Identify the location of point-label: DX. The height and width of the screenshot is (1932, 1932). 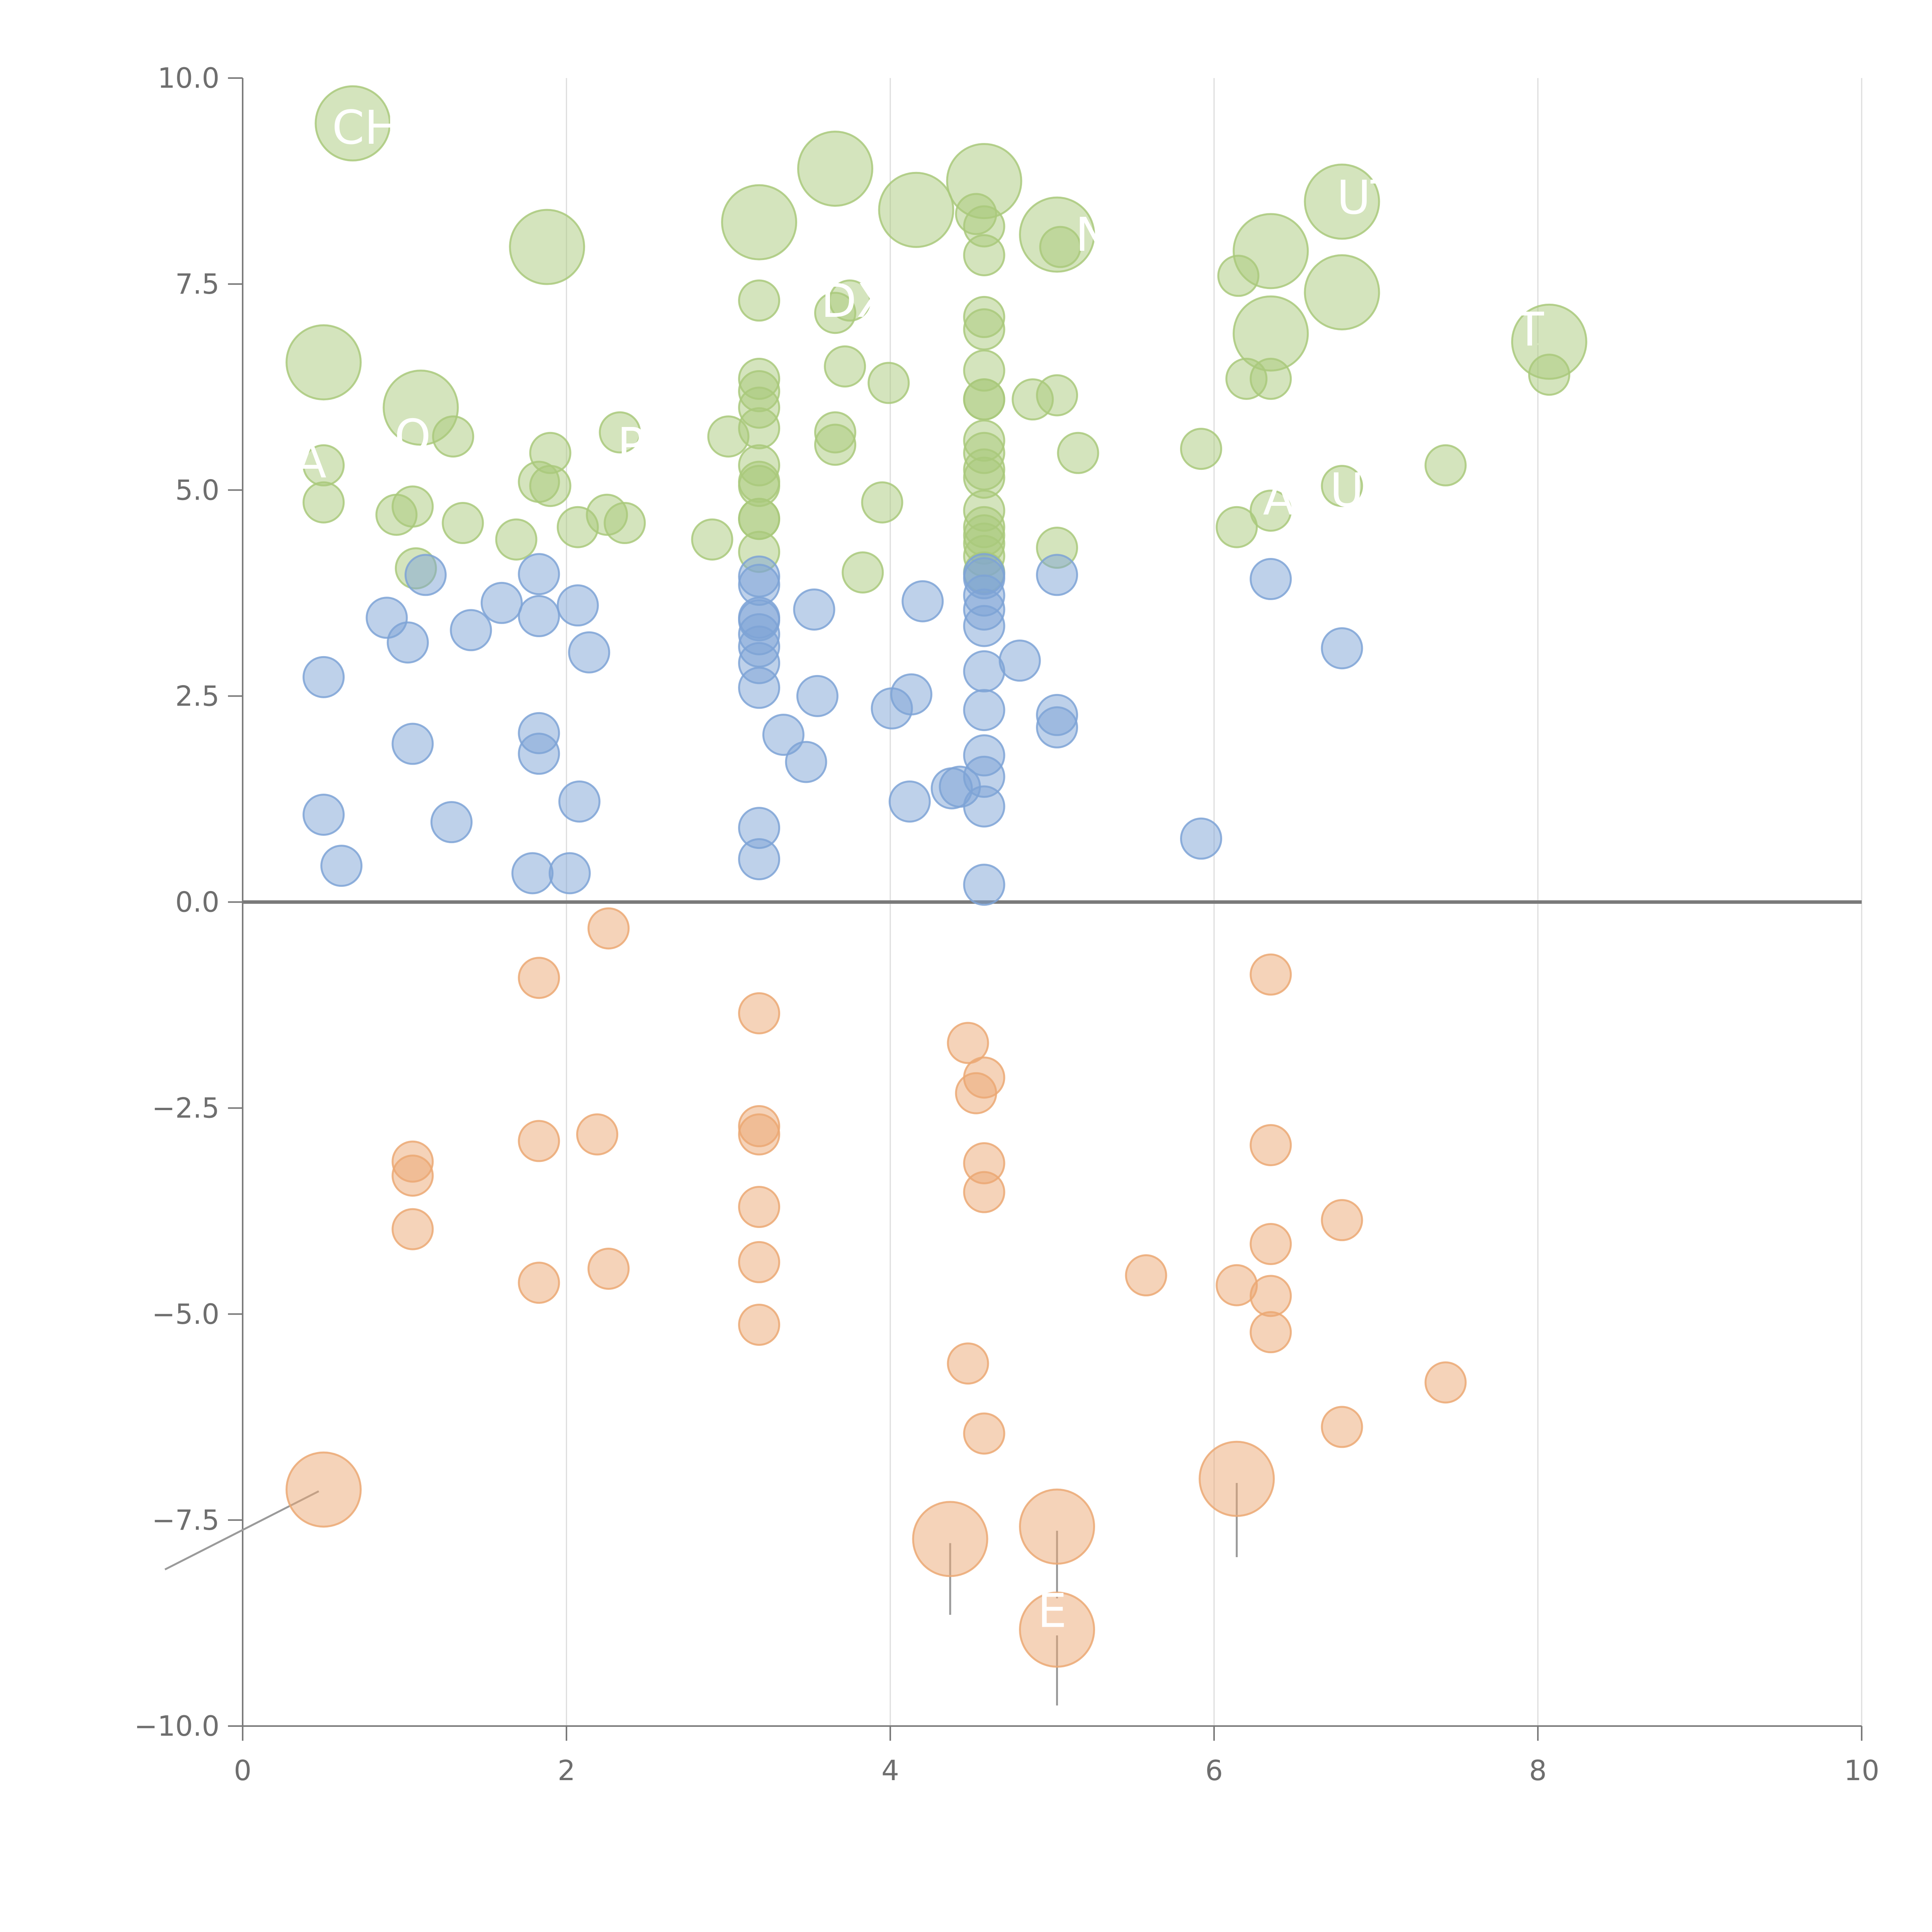
(855, 301).